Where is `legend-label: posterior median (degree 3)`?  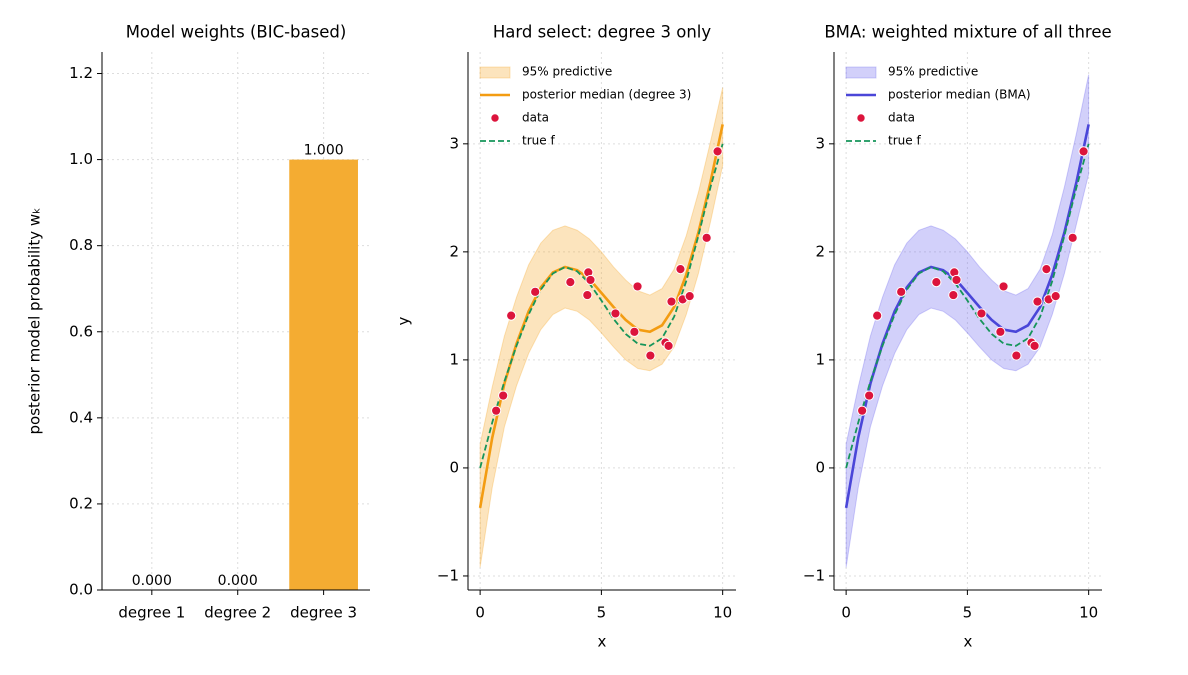 legend-label: posterior median (degree 3) is located at coordinates (606, 95).